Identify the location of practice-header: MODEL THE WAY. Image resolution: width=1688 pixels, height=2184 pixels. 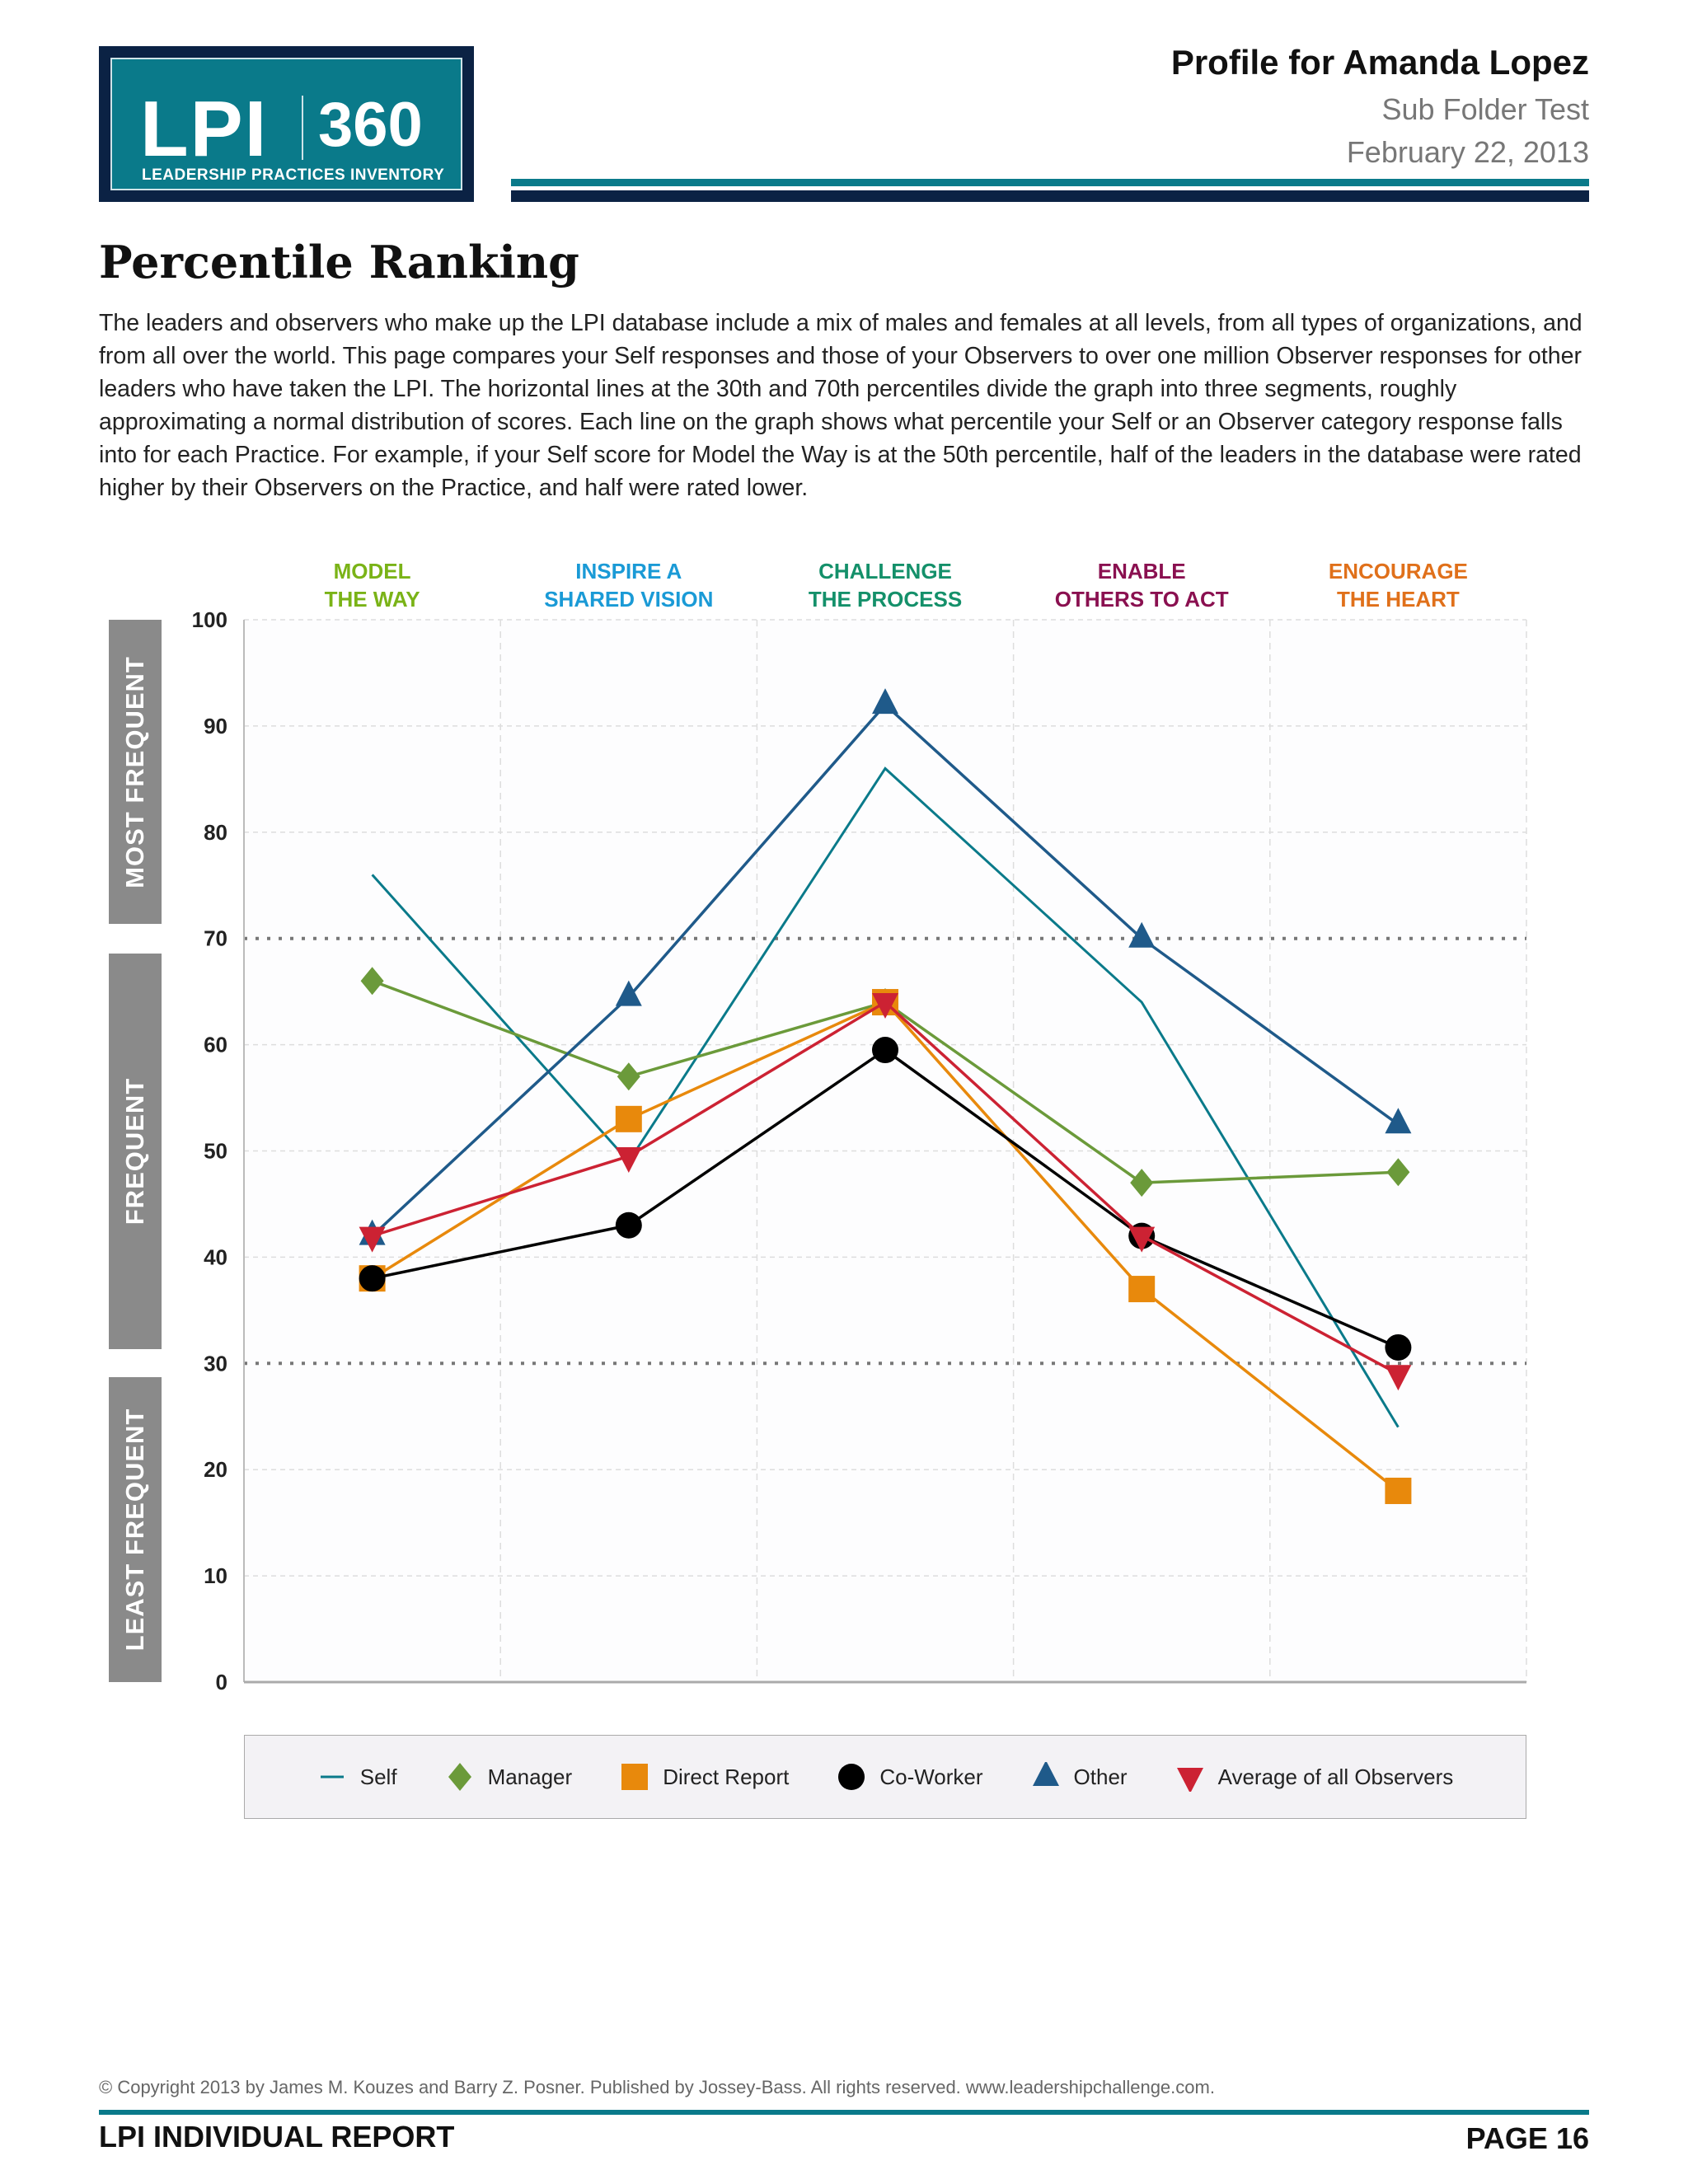
(372, 585).